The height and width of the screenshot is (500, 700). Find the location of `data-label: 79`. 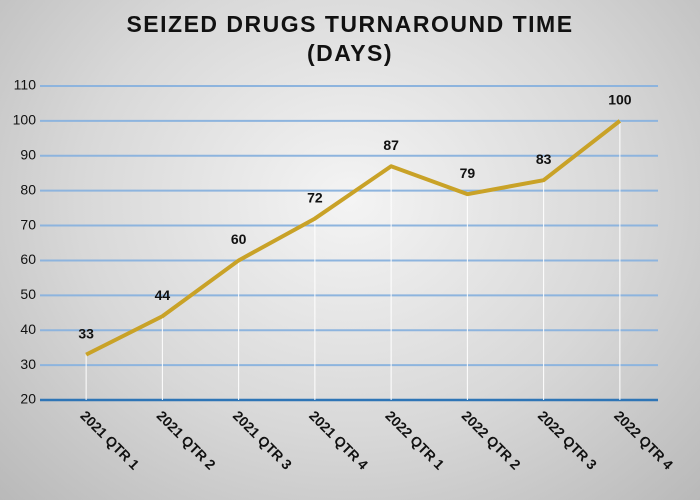

data-label: 79 is located at coordinates (468, 173).